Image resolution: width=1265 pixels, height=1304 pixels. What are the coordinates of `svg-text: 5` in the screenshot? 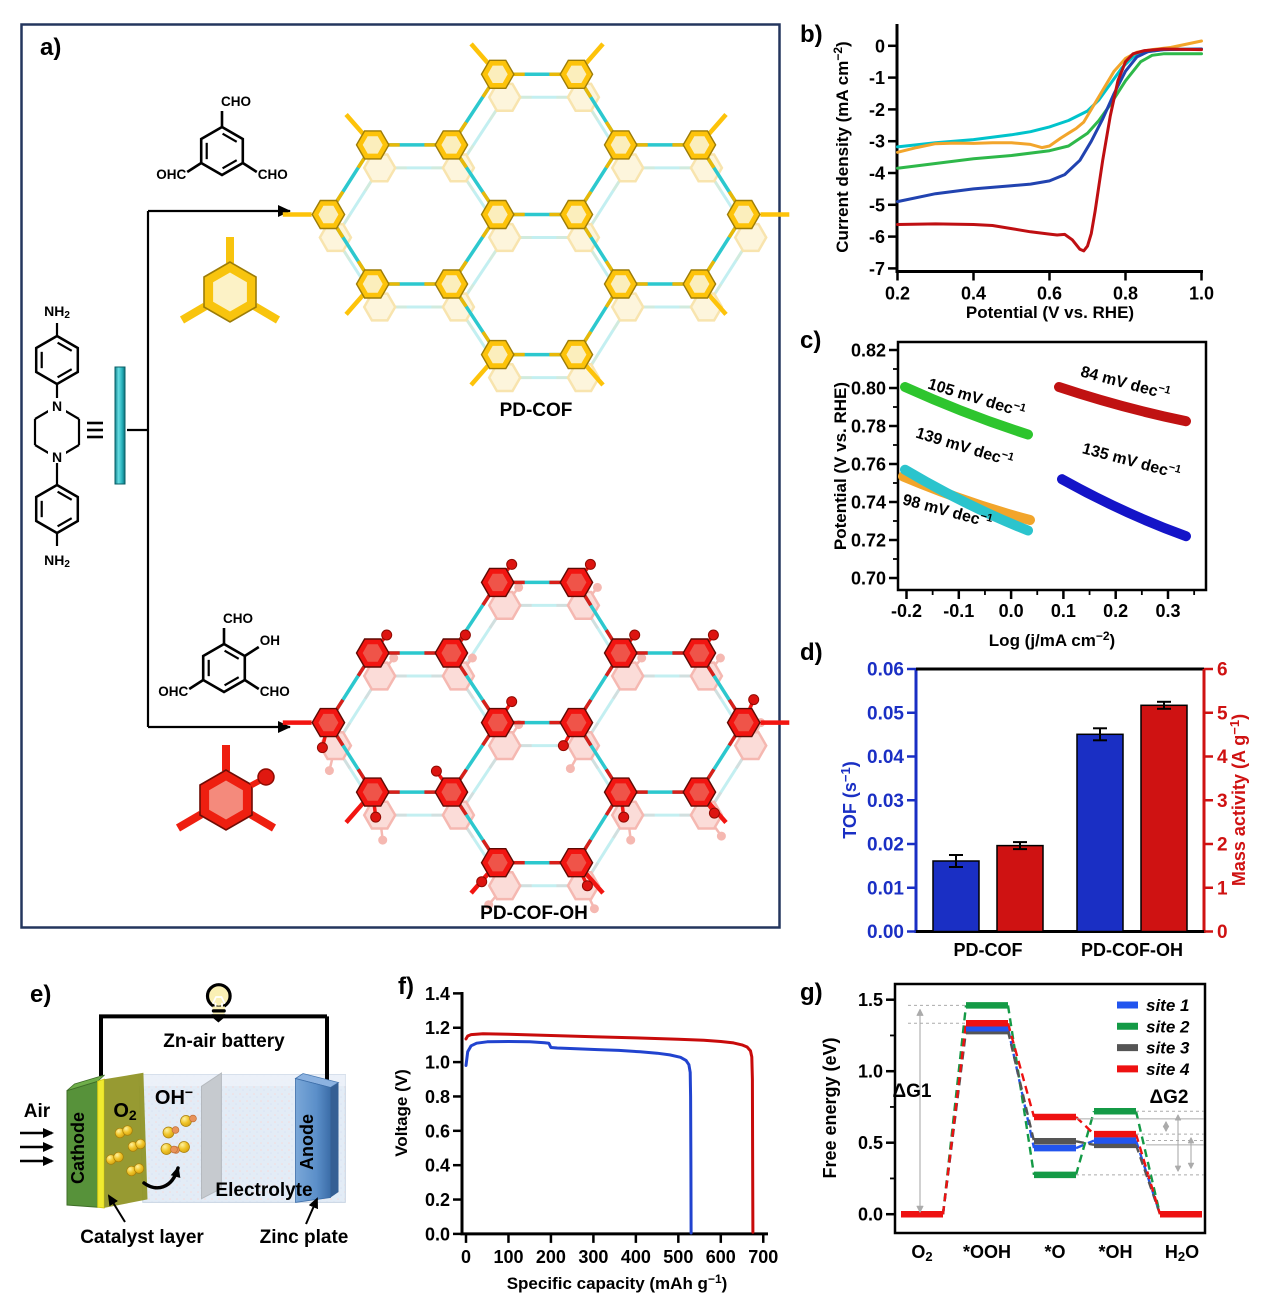 It's located at (1222, 713).